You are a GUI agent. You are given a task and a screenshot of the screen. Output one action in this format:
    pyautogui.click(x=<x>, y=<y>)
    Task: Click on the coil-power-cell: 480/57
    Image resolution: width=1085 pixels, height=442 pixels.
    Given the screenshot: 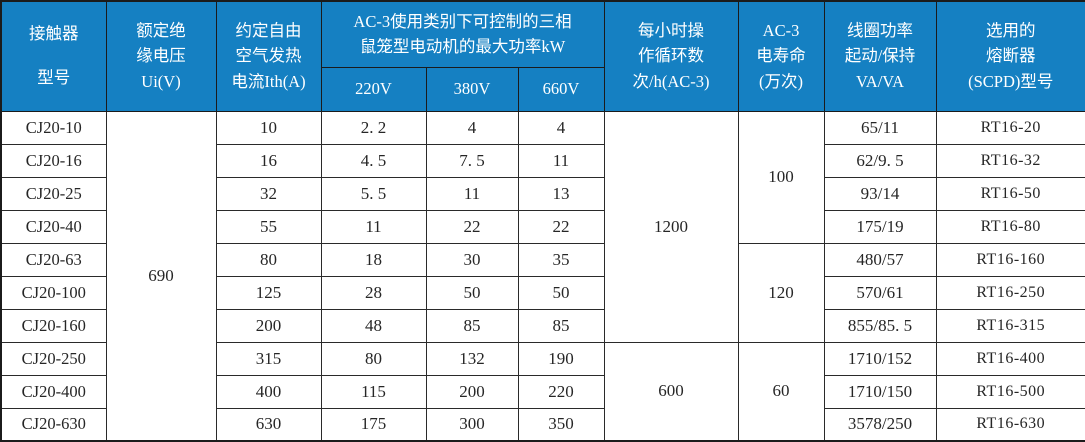 What is the action you would take?
    pyautogui.click(x=880, y=259)
    